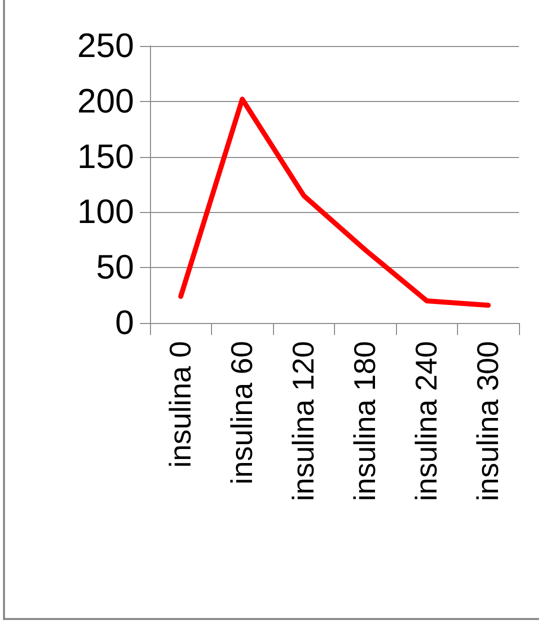 The height and width of the screenshot is (630, 543). What do you see at coordinates (115, 267) in the screenshot?
I see `y-tick-label: 50` at bounding box center [115, 267].